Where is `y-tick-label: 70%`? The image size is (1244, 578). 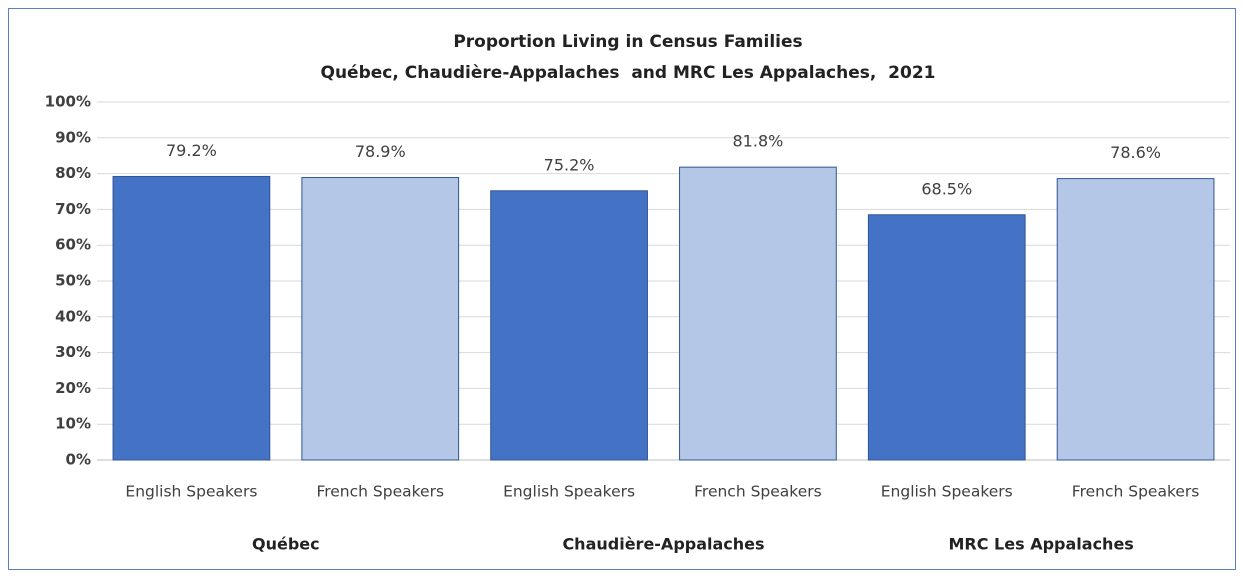
y-tick-label: 70% is located at coordinates (73, 209).